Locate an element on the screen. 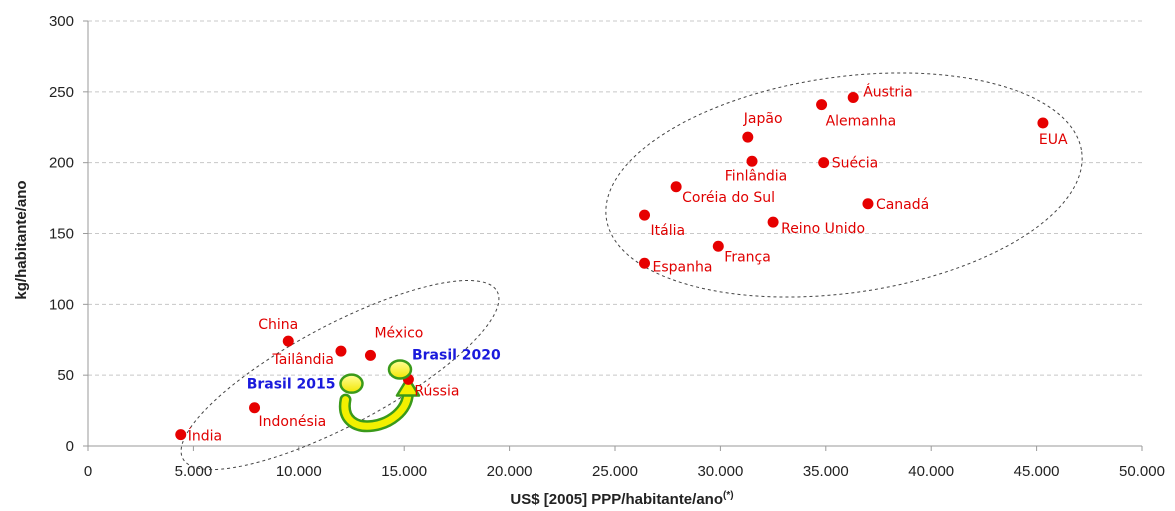 This screenshot has height=511, width=1175. x-axis-title: US$ [2005] PPP/habitante/ano(*) is located at coordinates (621, 499).